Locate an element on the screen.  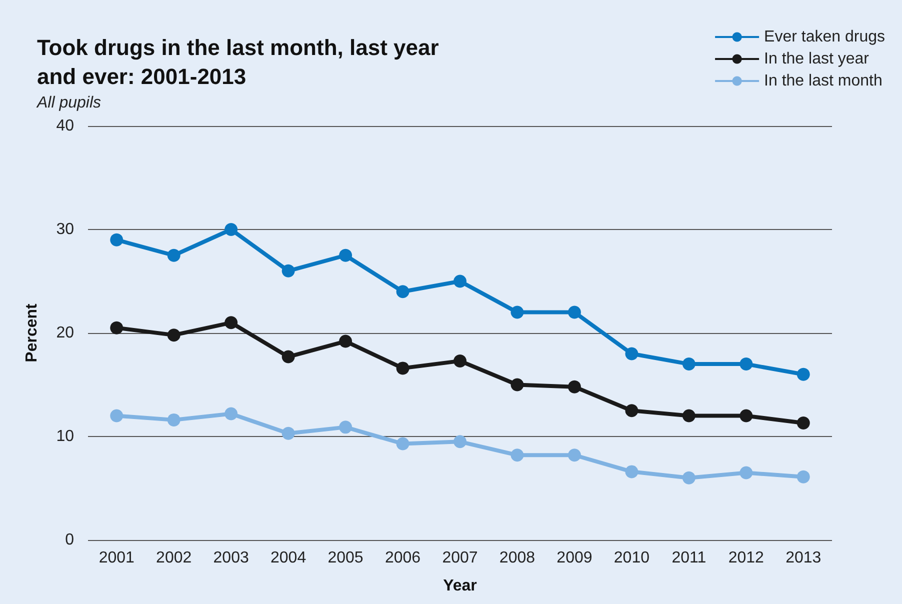
y-tick-label: 0 is located at coordinates (69, 540).